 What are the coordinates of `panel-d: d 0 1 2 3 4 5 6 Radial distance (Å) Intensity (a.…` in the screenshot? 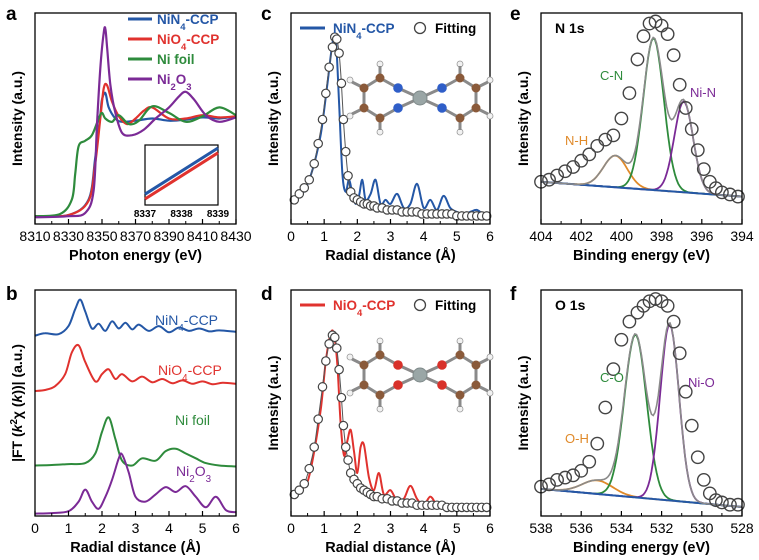 It's located at (377, 420).